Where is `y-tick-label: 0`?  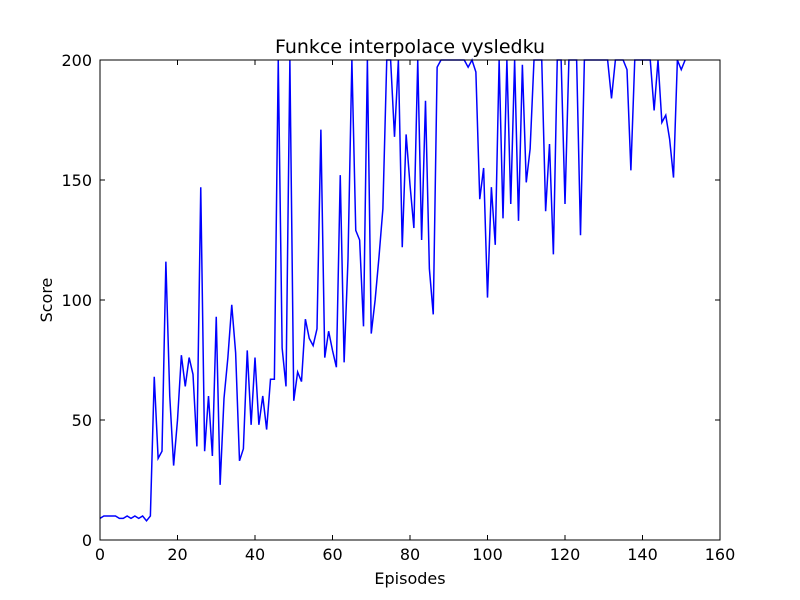
y-tick-label: 0 is located at coordinates (87, 540).